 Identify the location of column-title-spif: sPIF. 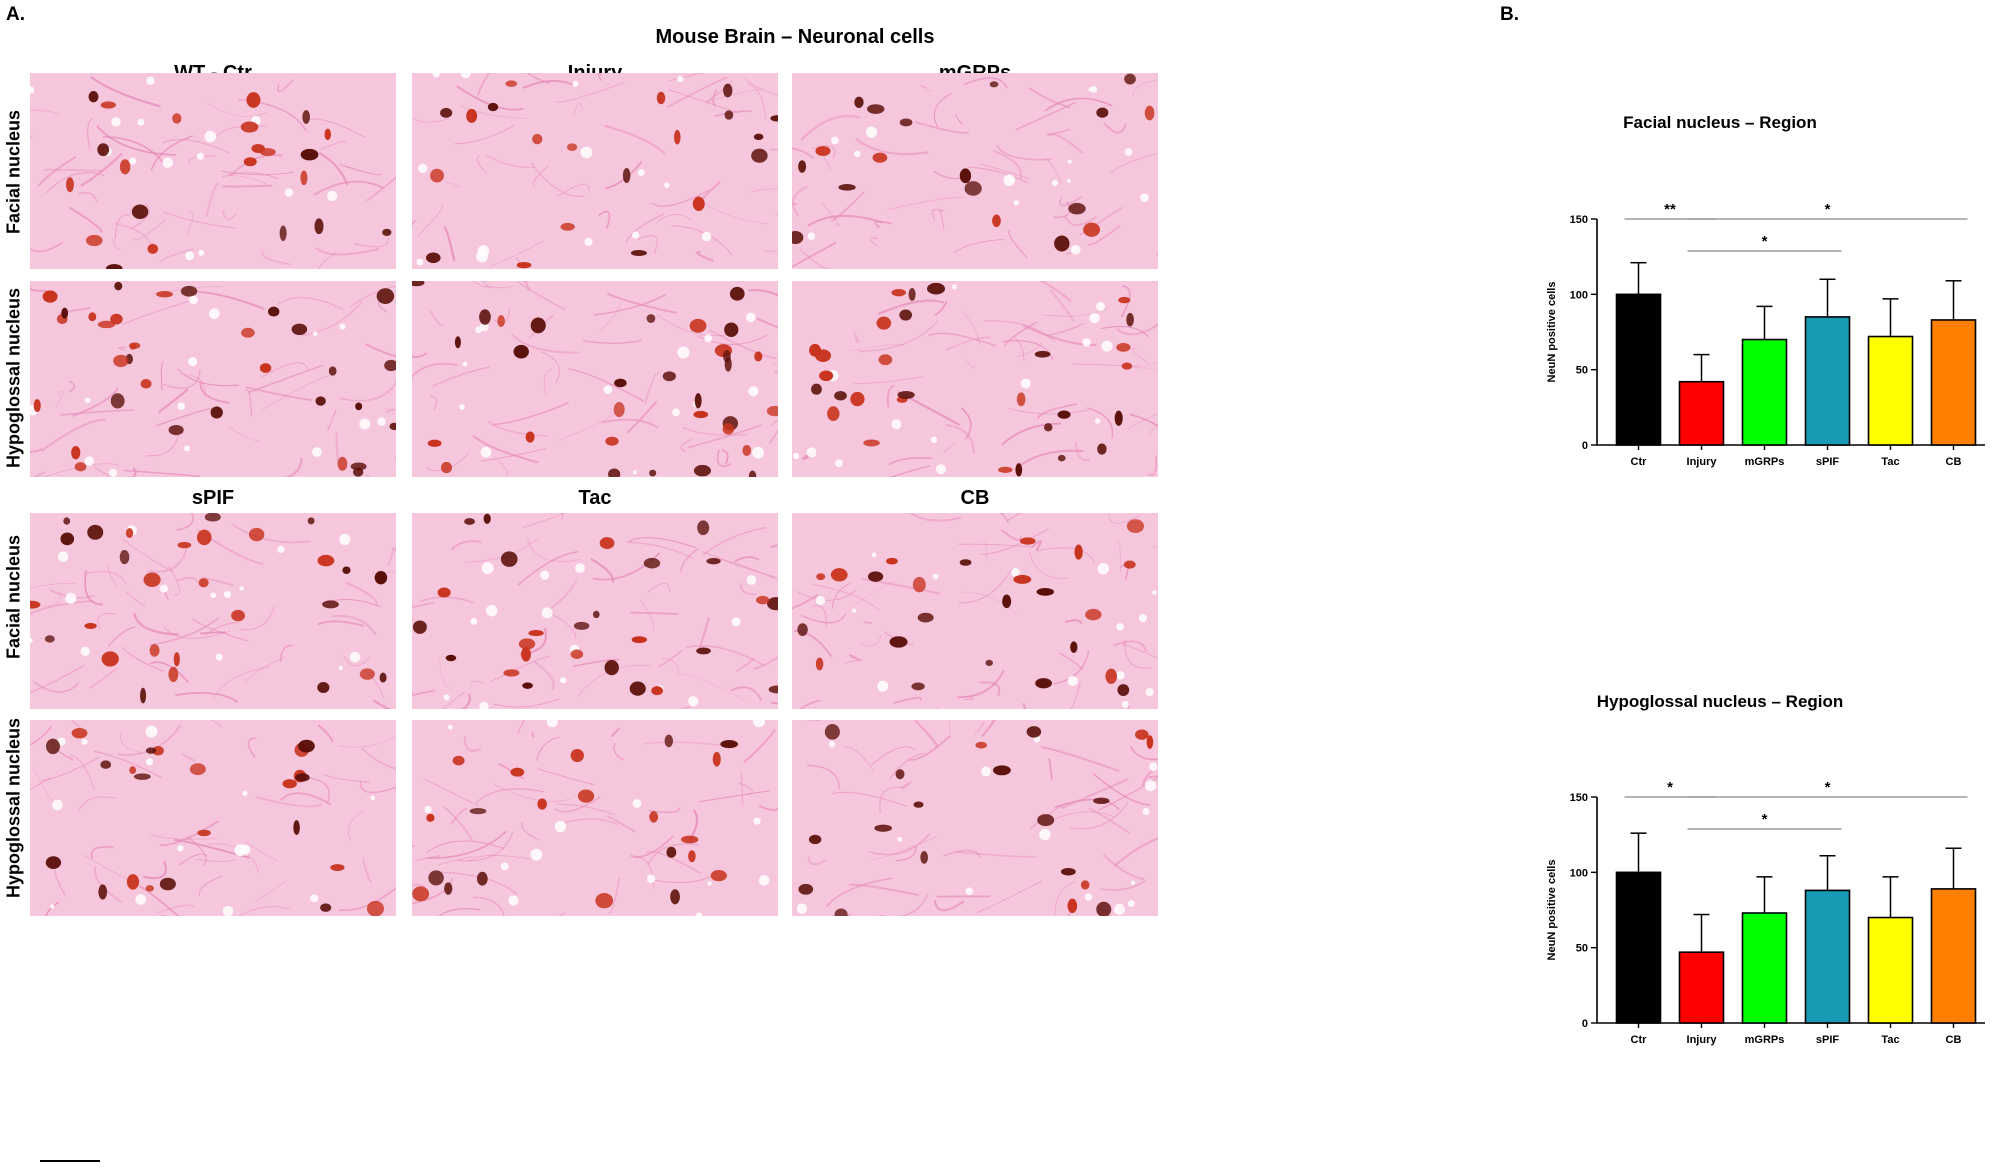
(213, 498).